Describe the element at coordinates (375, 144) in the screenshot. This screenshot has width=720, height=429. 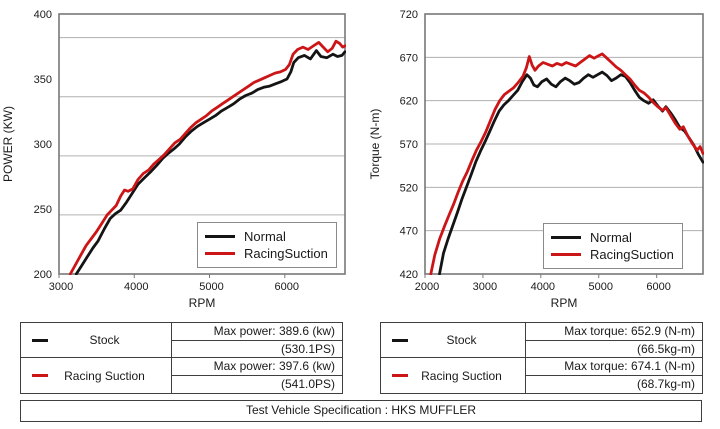
I see `svg-text: Torque (N-m)` at that location.